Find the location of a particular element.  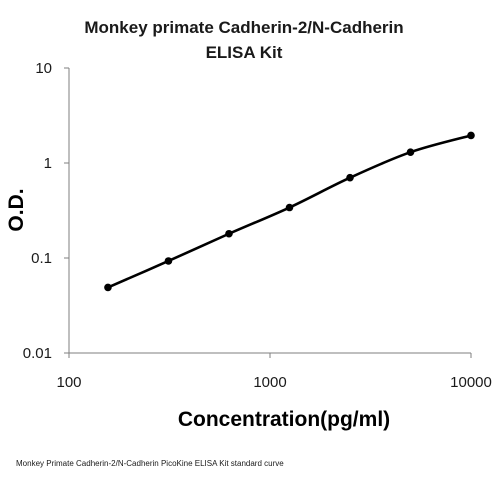

y-tick-label: 0.01 is located at coordinates (37, 353).